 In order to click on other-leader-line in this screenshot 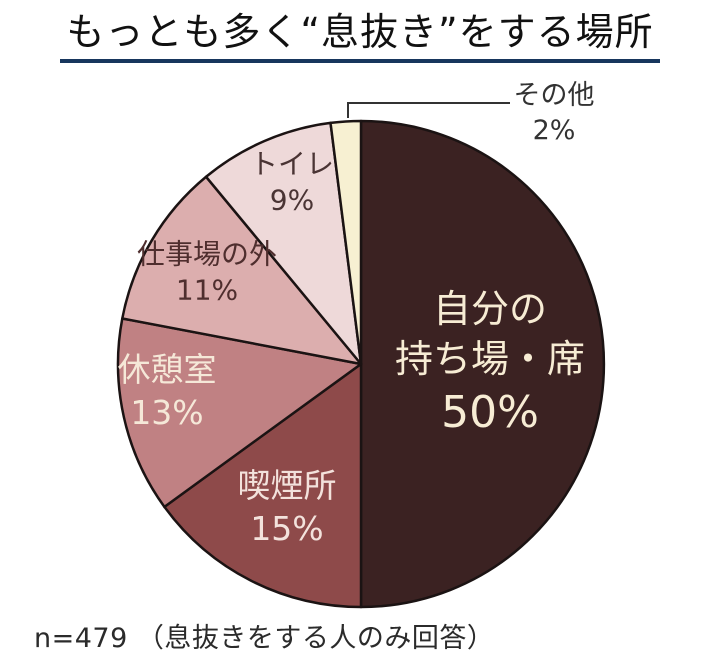, I will do `click(428, 110)`.